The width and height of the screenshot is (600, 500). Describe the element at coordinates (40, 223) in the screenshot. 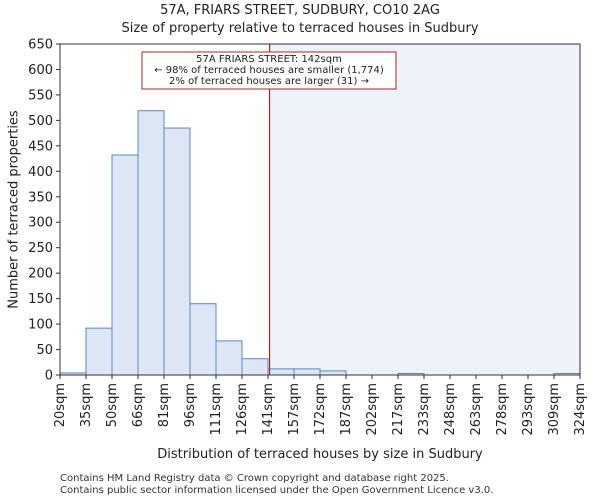

I see `y-tick-label: 300` at that location.